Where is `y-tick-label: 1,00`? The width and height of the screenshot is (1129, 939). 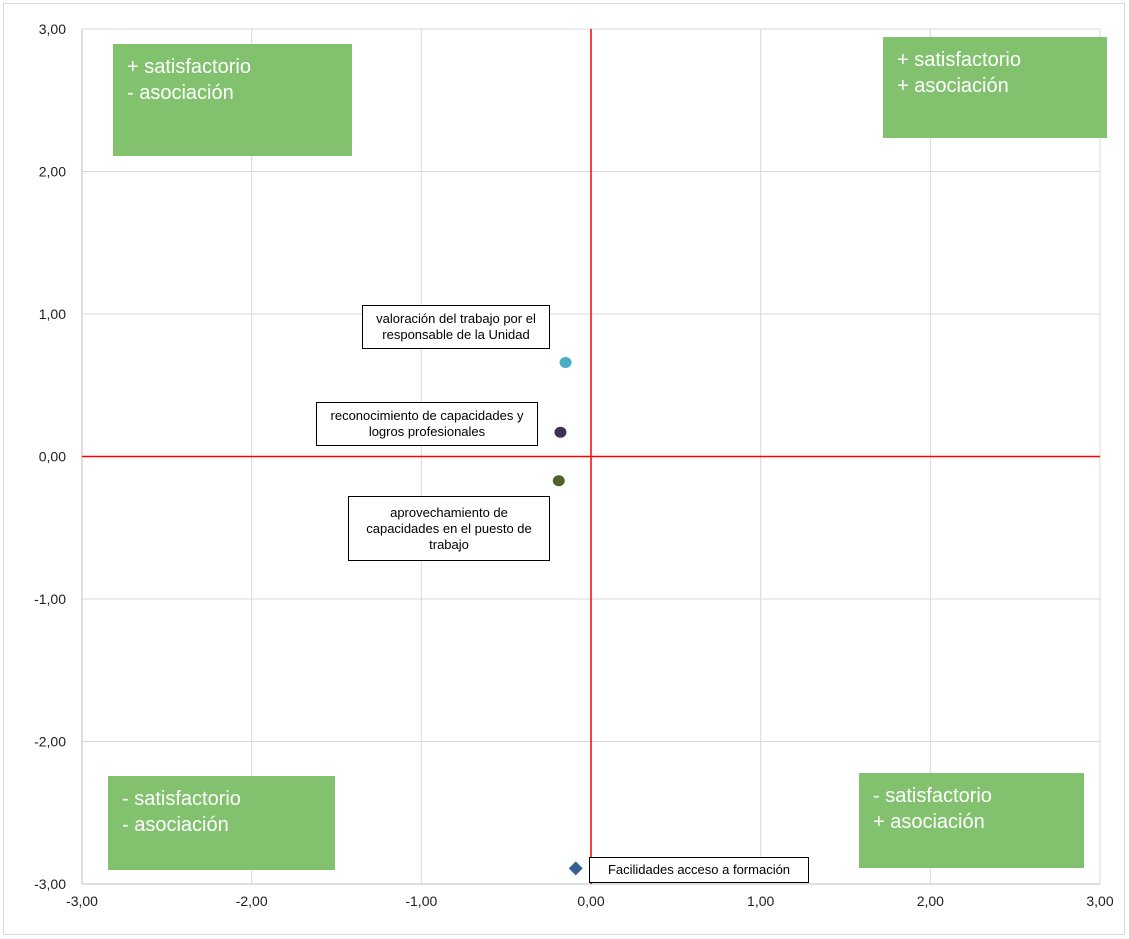
y-tick-label: 1,00 is located at coordinates (52, 314).